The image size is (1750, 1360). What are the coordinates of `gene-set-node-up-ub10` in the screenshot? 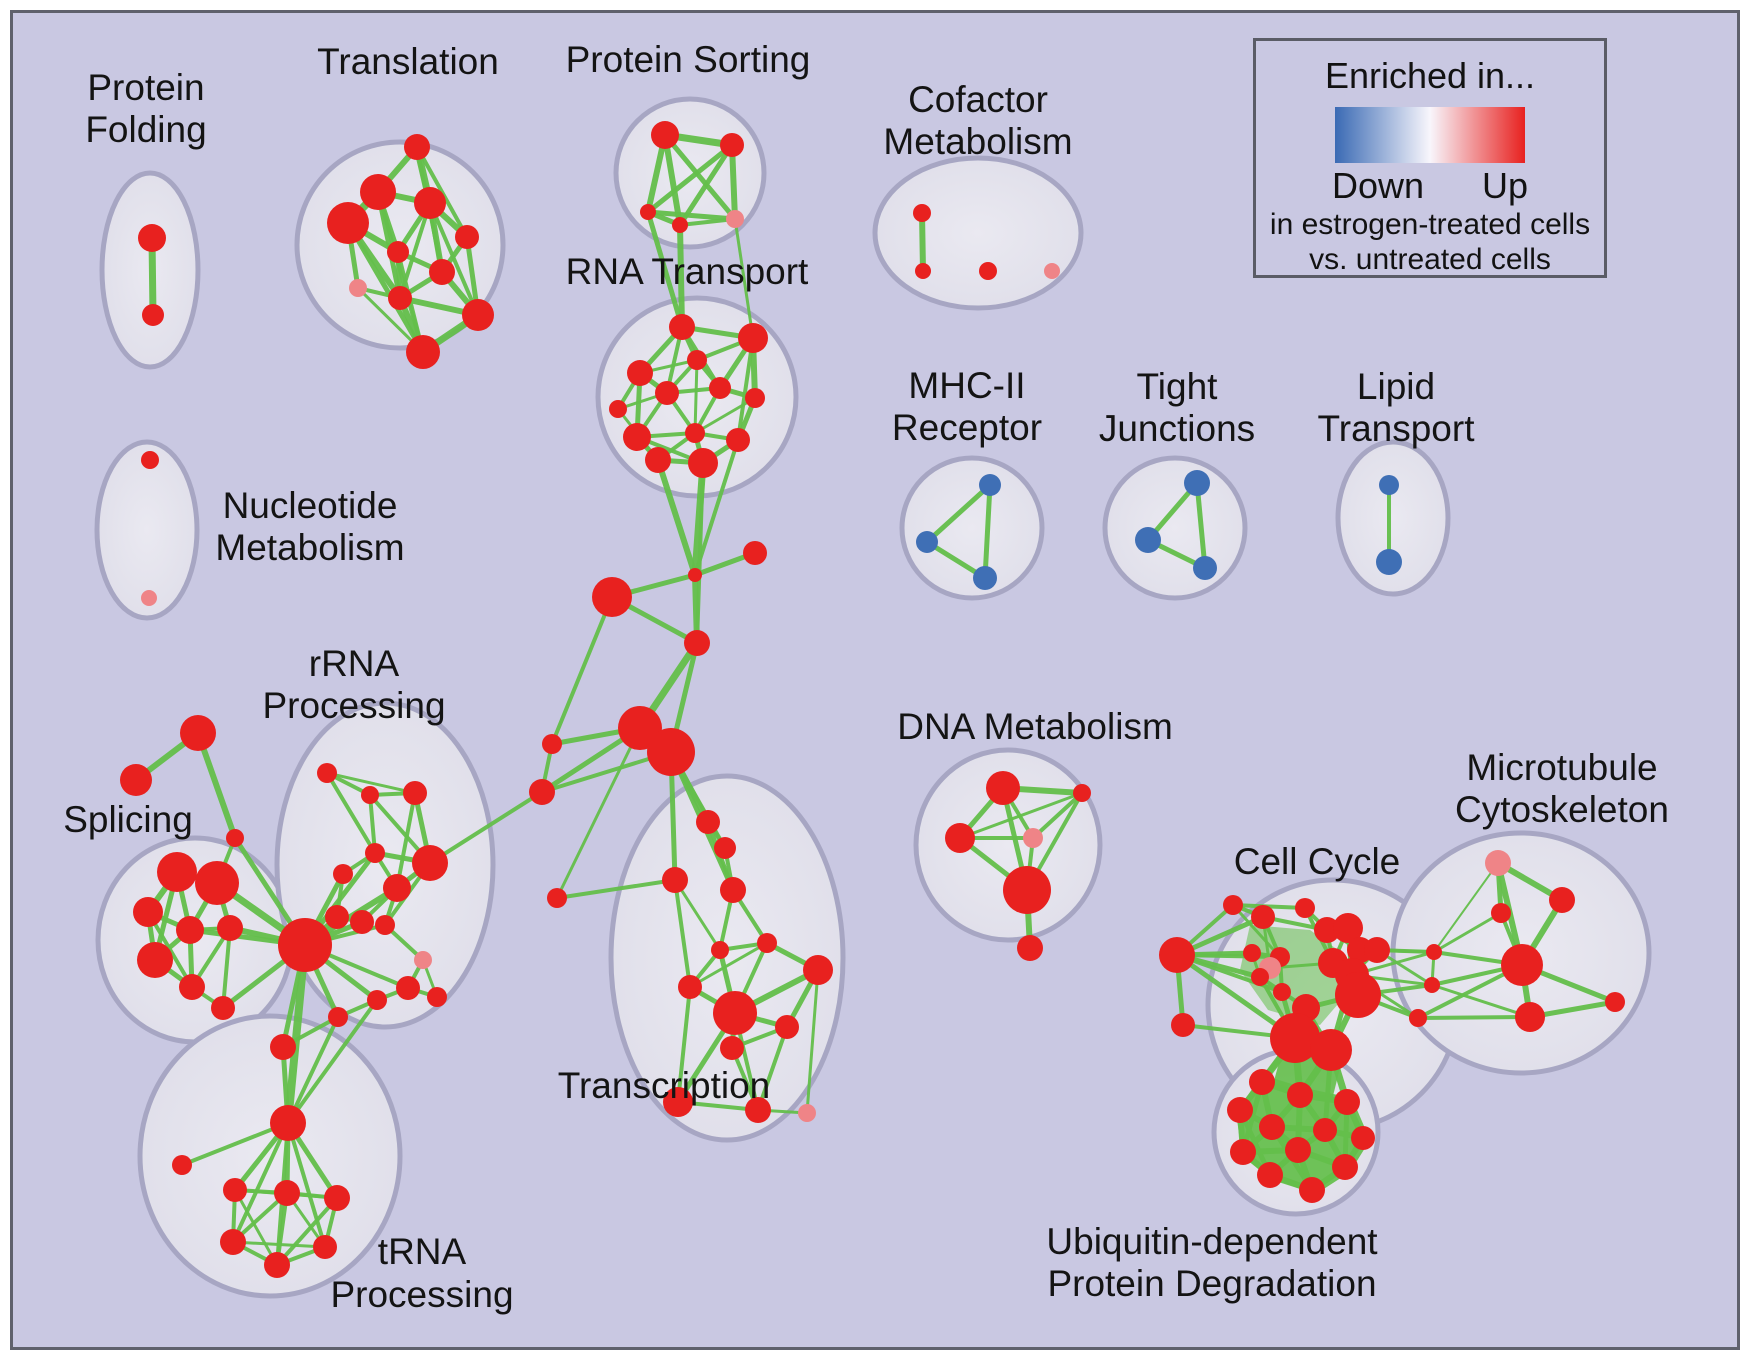 It's located at (1345, 1167).